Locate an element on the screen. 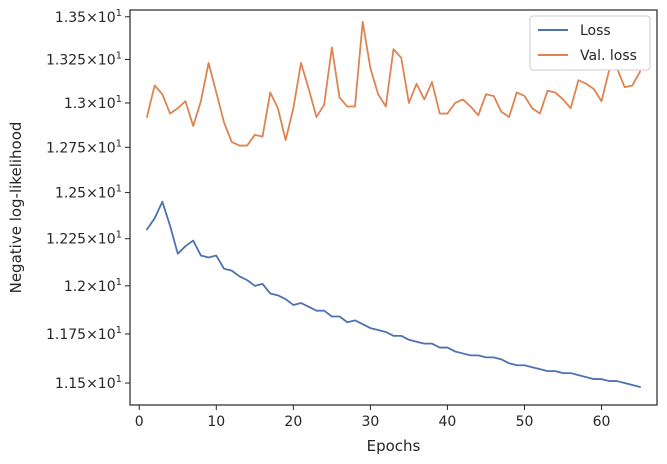 The height and width of the screenshot is (464, 667). x-tick-label: 20 is located at coordinates (293, 422).